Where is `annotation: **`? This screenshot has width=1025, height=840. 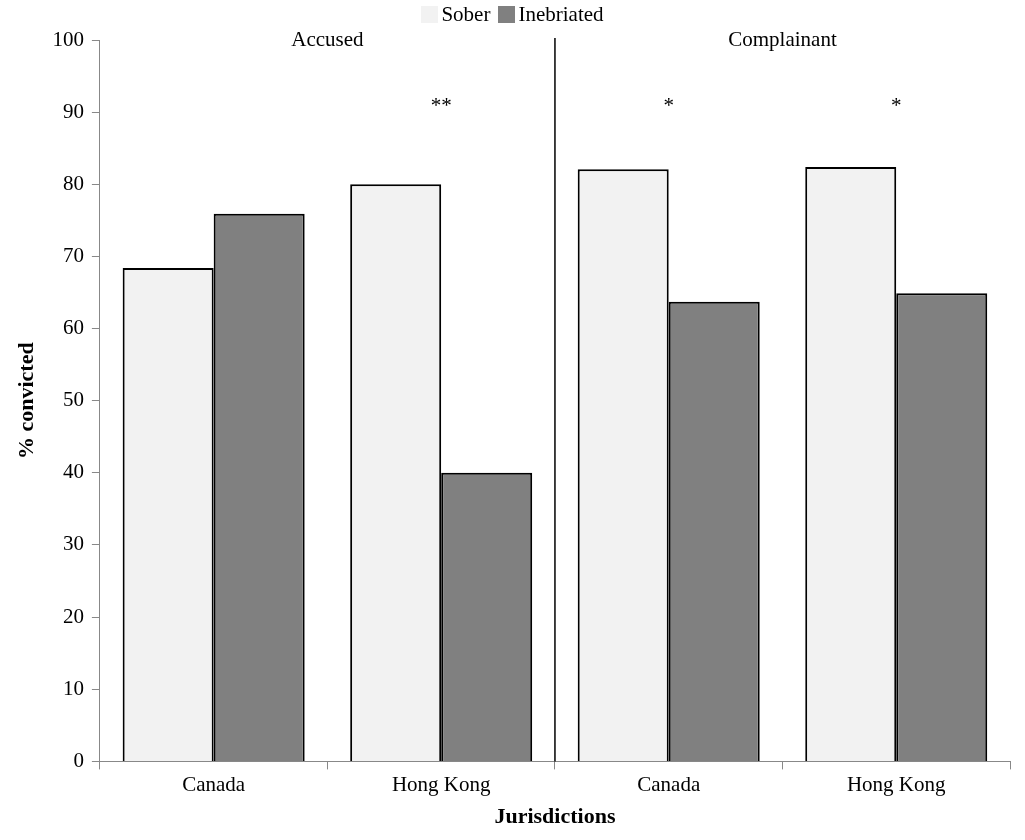
annotation: ** is located at coordinates (441, 104).